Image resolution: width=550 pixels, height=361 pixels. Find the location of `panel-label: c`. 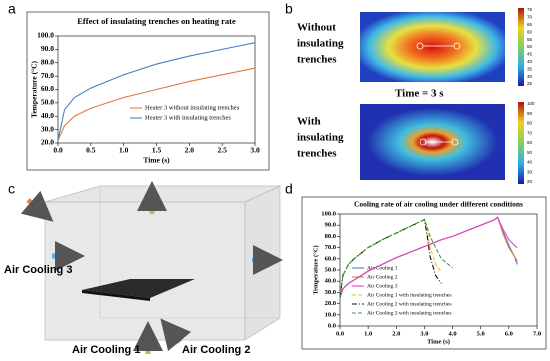

panel-label: c is located at coordinates (11, 189).